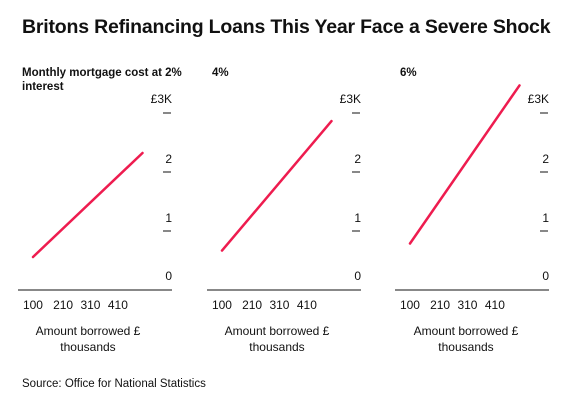  I want to click on x-axis-label-6pct: Amount borrowed £ thousands, so click(466, 339).